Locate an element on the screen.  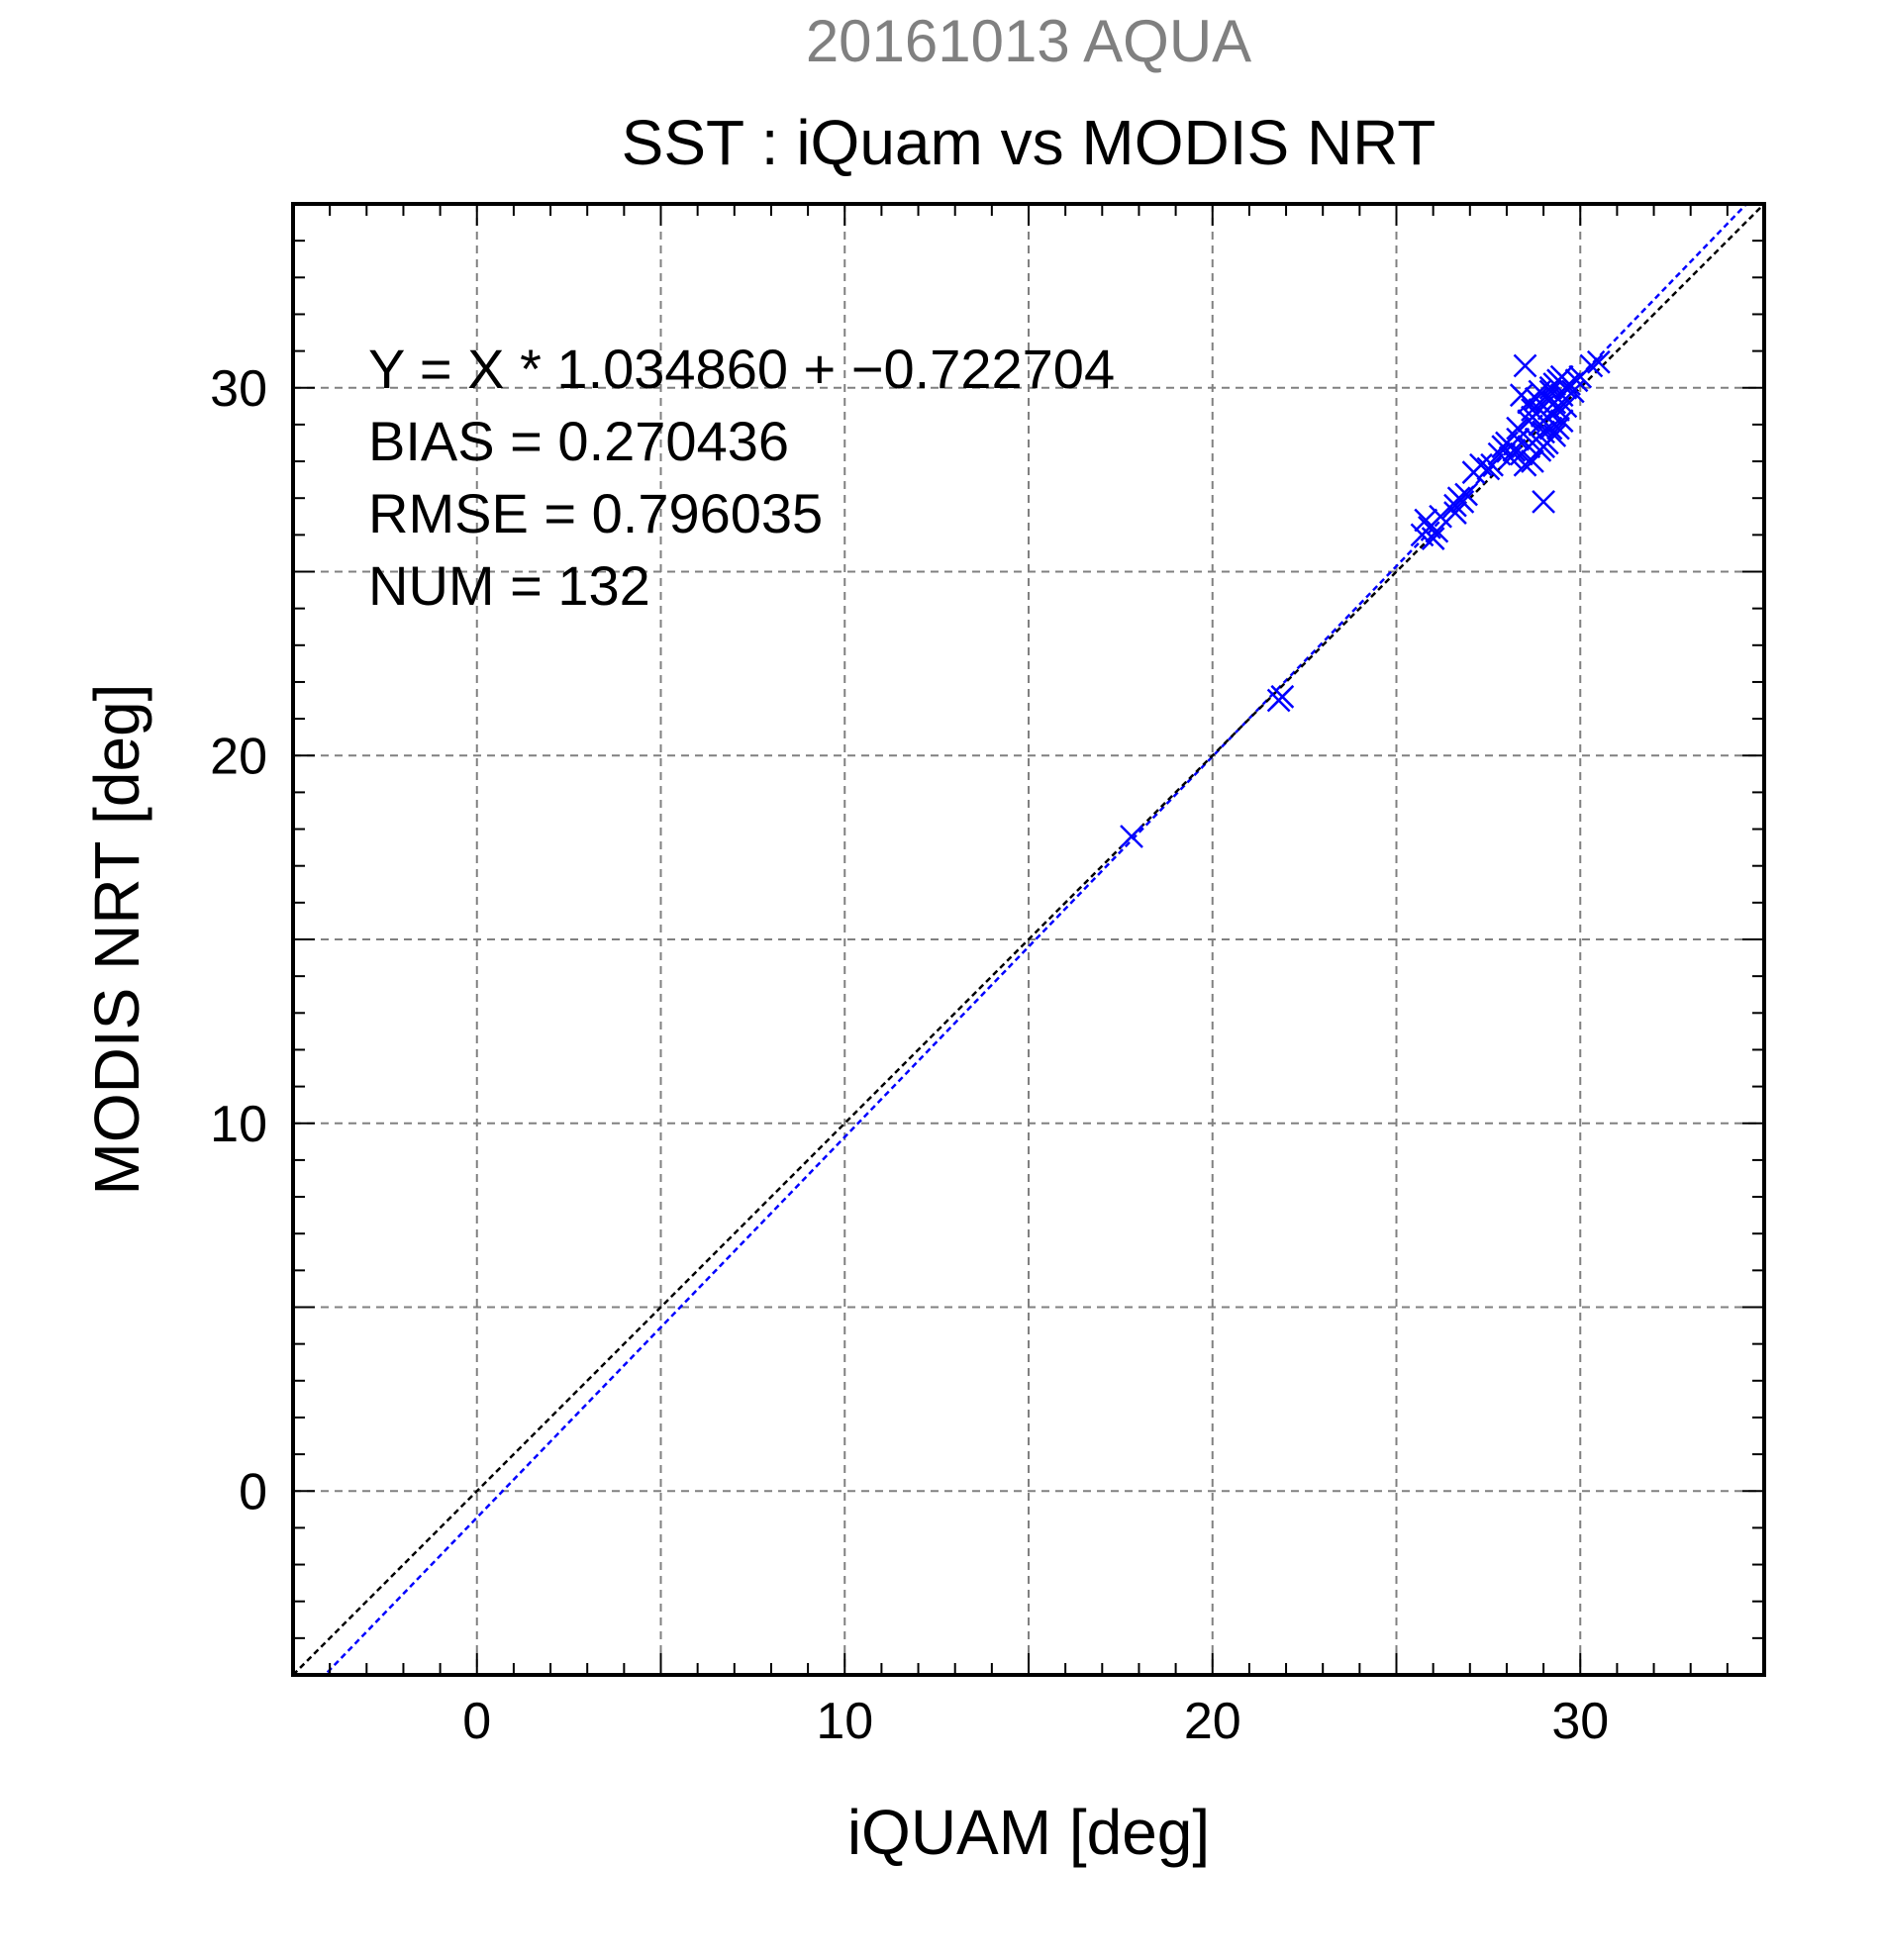
stats-annotation-line: RMSE = 0.796035 is located at coordinates (595, 513).